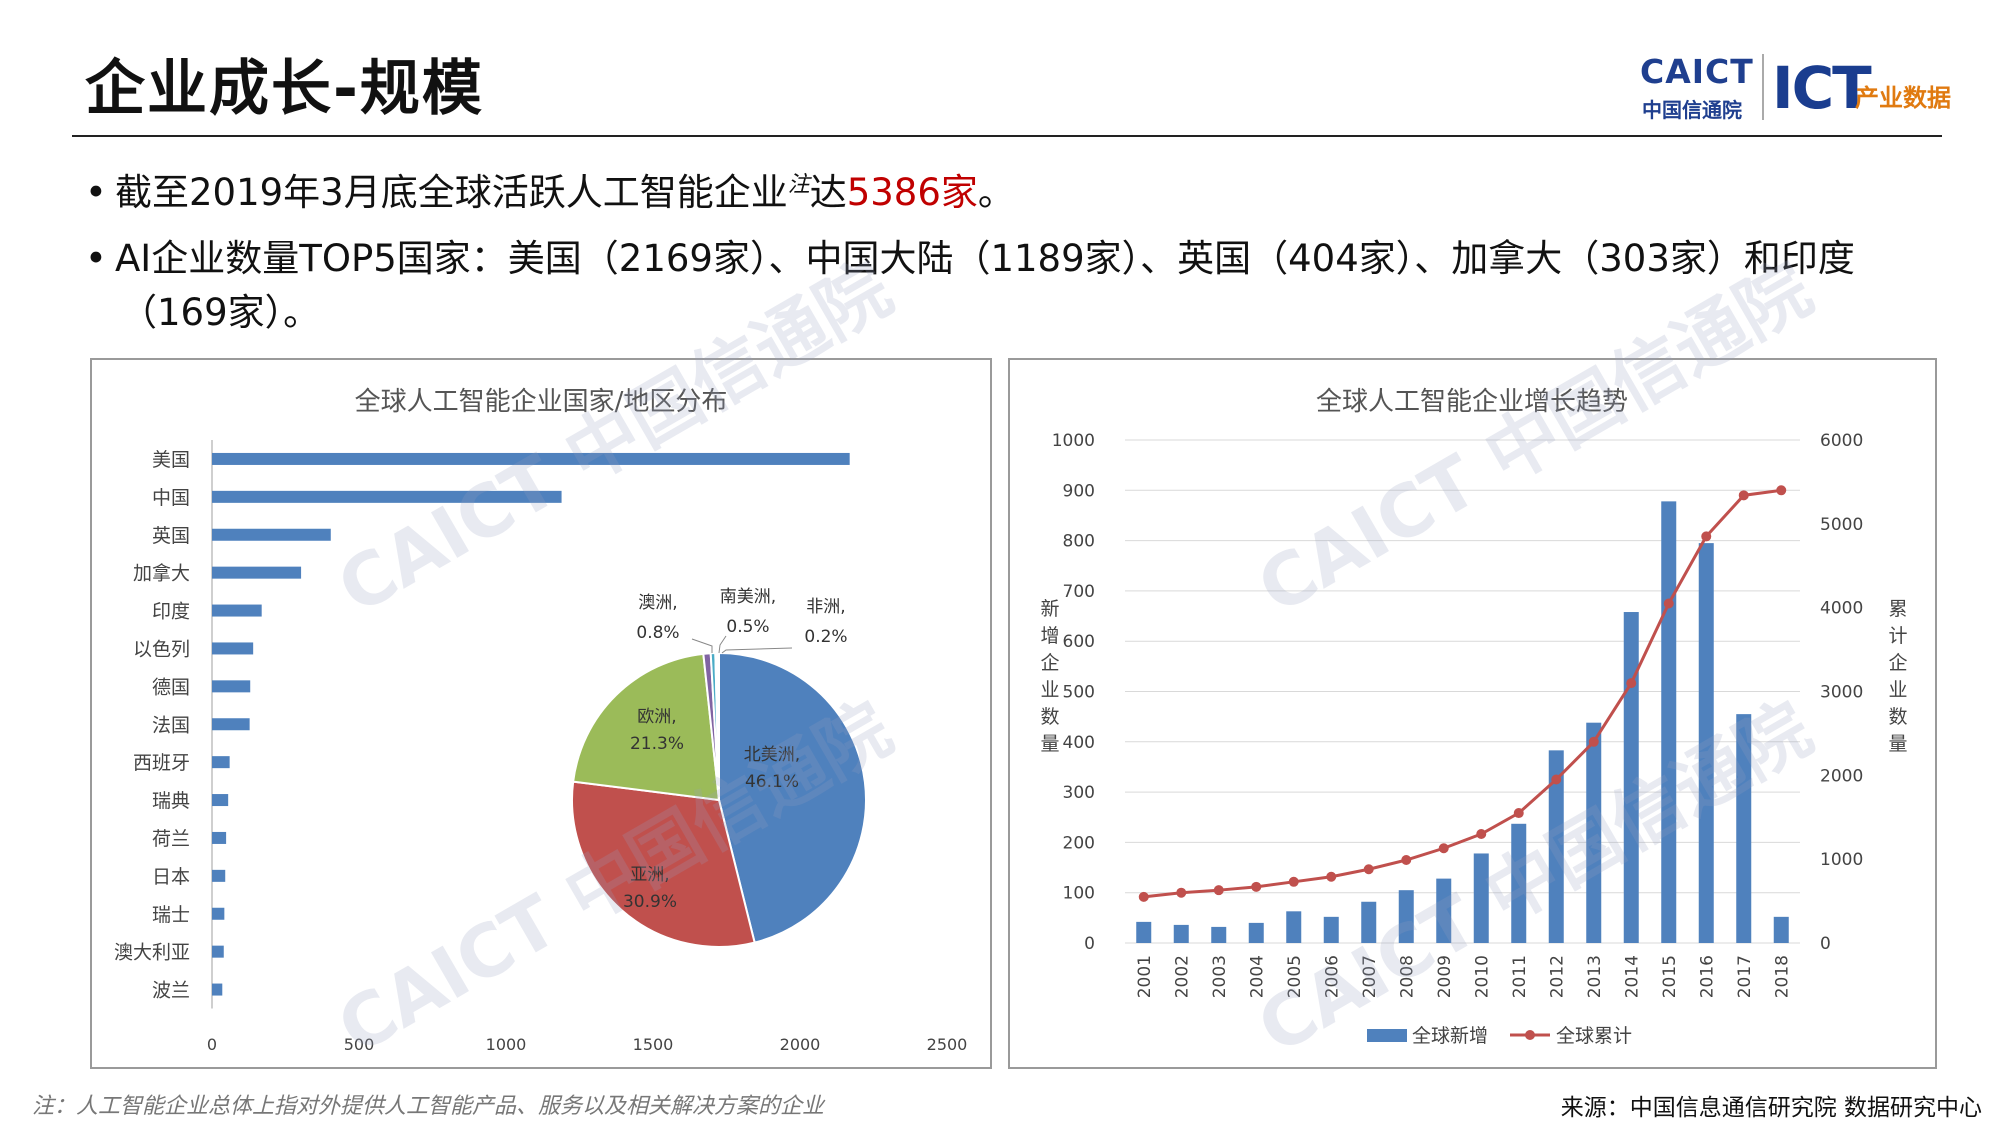 This screenshot has height=1125, width=2000. What do you see at coordinates (772, 755) in the screenshot?
I see `pie-label: 北美洲,` at bounding box center [772, 755].